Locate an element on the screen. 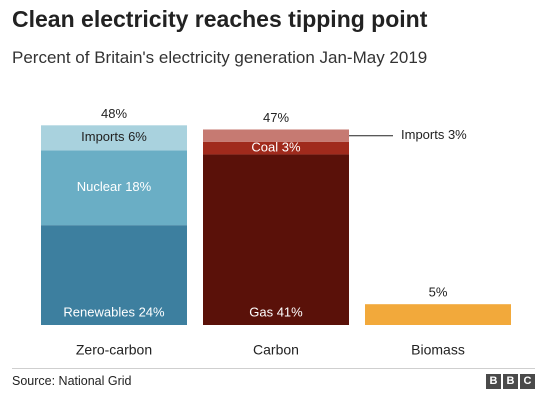  category-label: Zero-carbon is located at coordinates (114, 350).